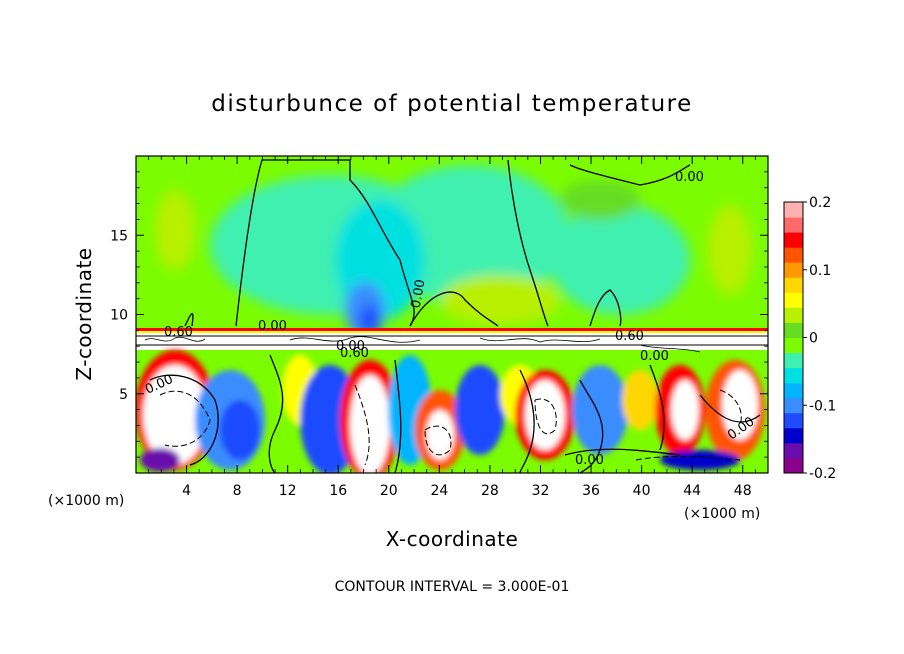  What do you see at coordinates (822, 406) in the screenshot?
I see `colorbar-tick-label: -0.1` at bounding box center [822, 406].